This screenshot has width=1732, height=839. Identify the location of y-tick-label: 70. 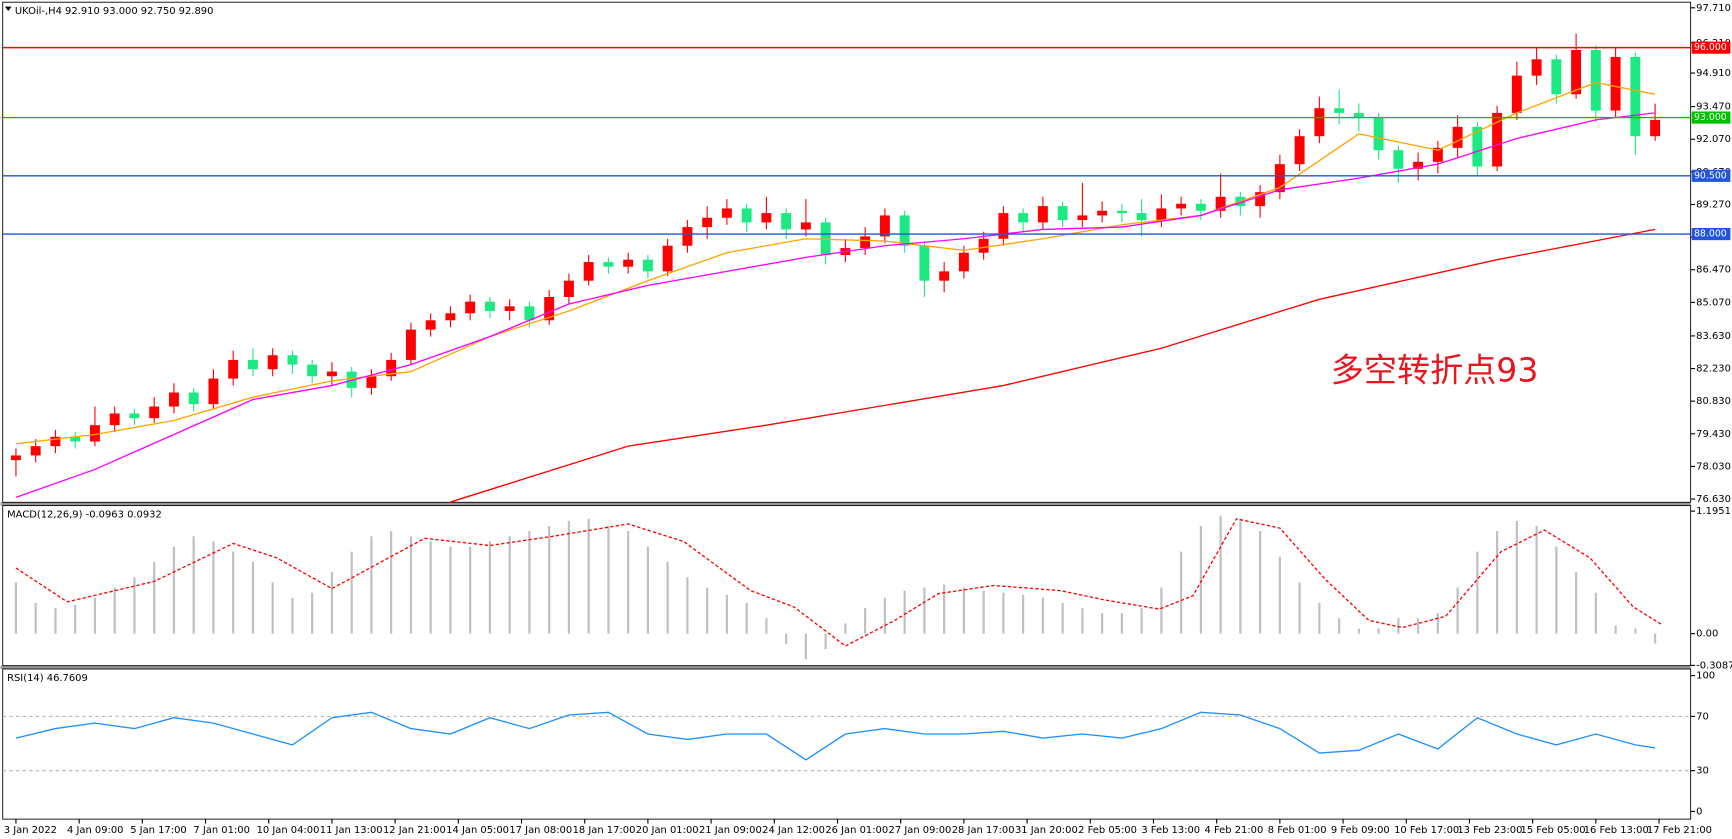
(1702, 716).